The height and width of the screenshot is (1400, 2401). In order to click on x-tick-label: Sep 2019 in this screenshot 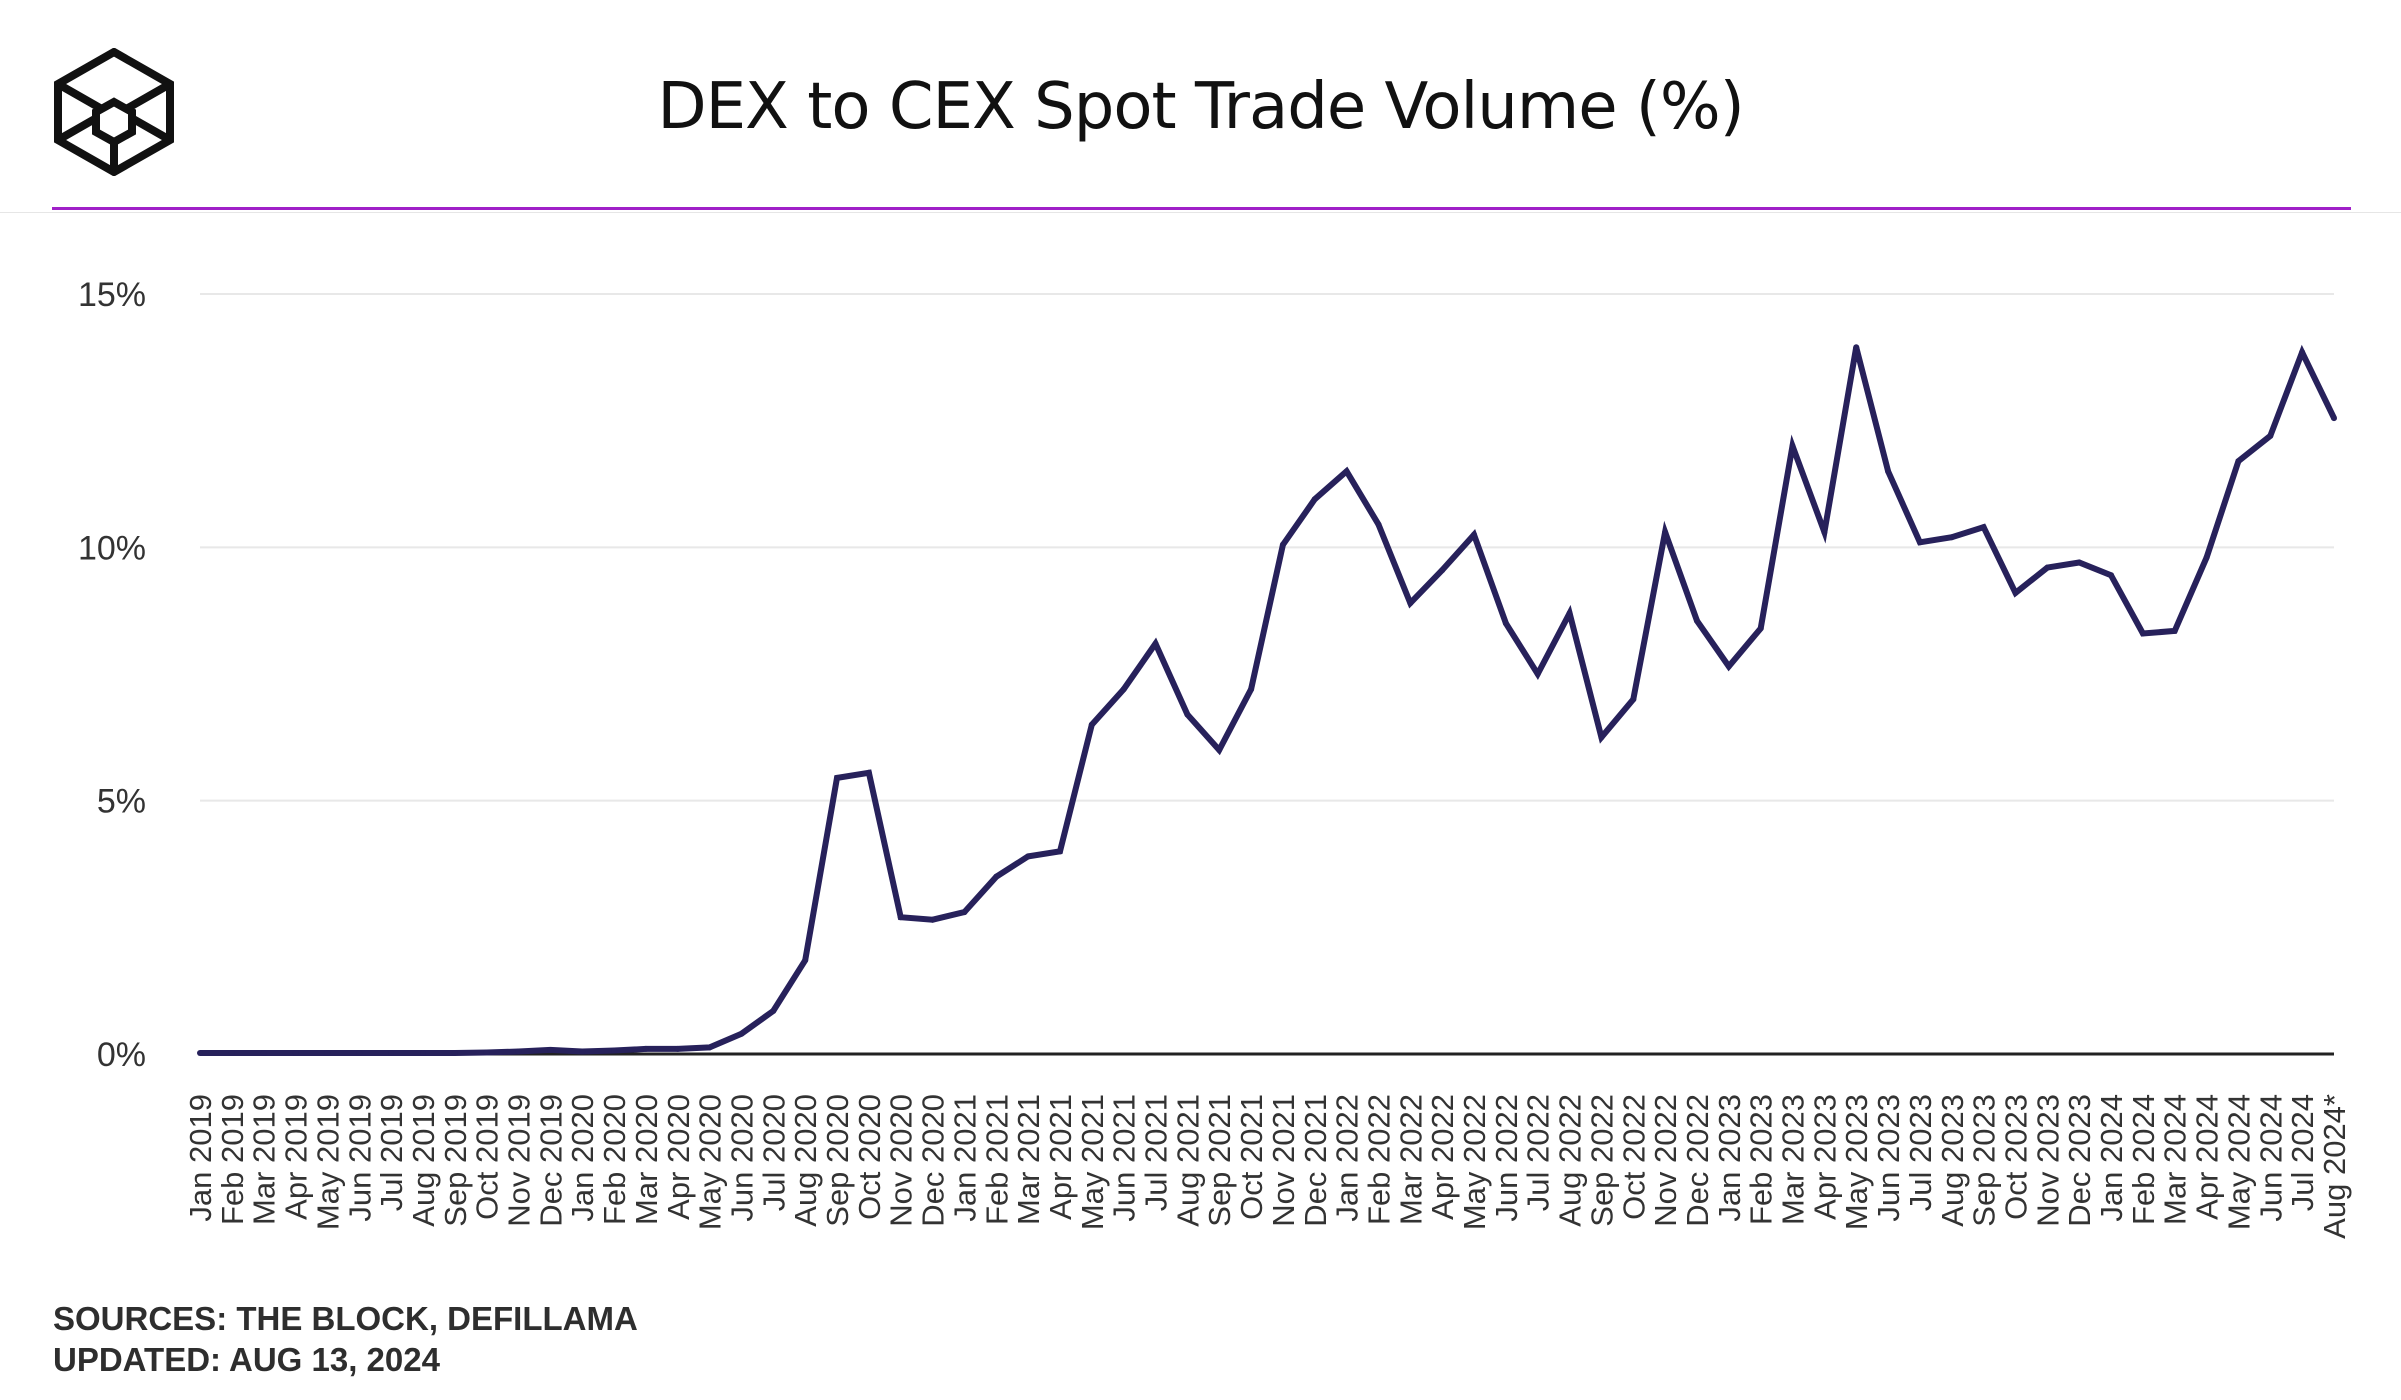, I will do `click(455, 1160)`.